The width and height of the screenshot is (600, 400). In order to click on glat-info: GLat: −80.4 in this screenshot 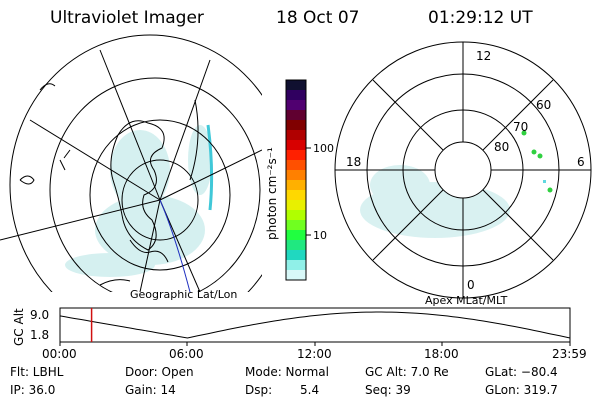, I will do `click(521, 372)`.